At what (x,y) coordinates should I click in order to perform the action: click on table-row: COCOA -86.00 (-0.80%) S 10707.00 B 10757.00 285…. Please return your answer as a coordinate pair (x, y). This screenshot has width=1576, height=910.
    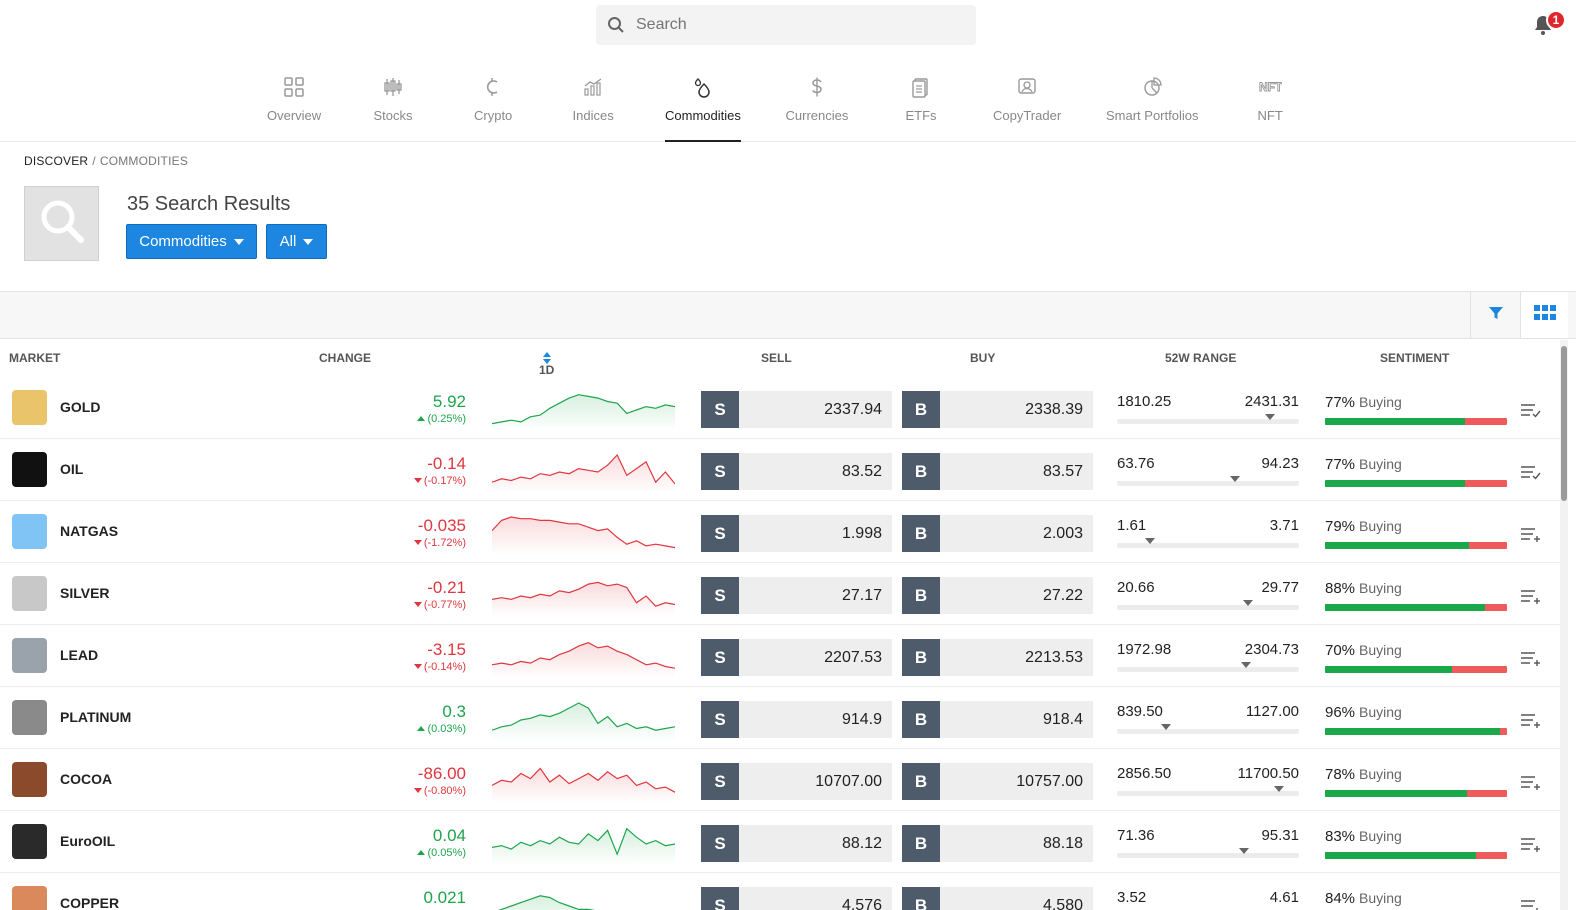
    Looking at the image, I should click on (780, 780).